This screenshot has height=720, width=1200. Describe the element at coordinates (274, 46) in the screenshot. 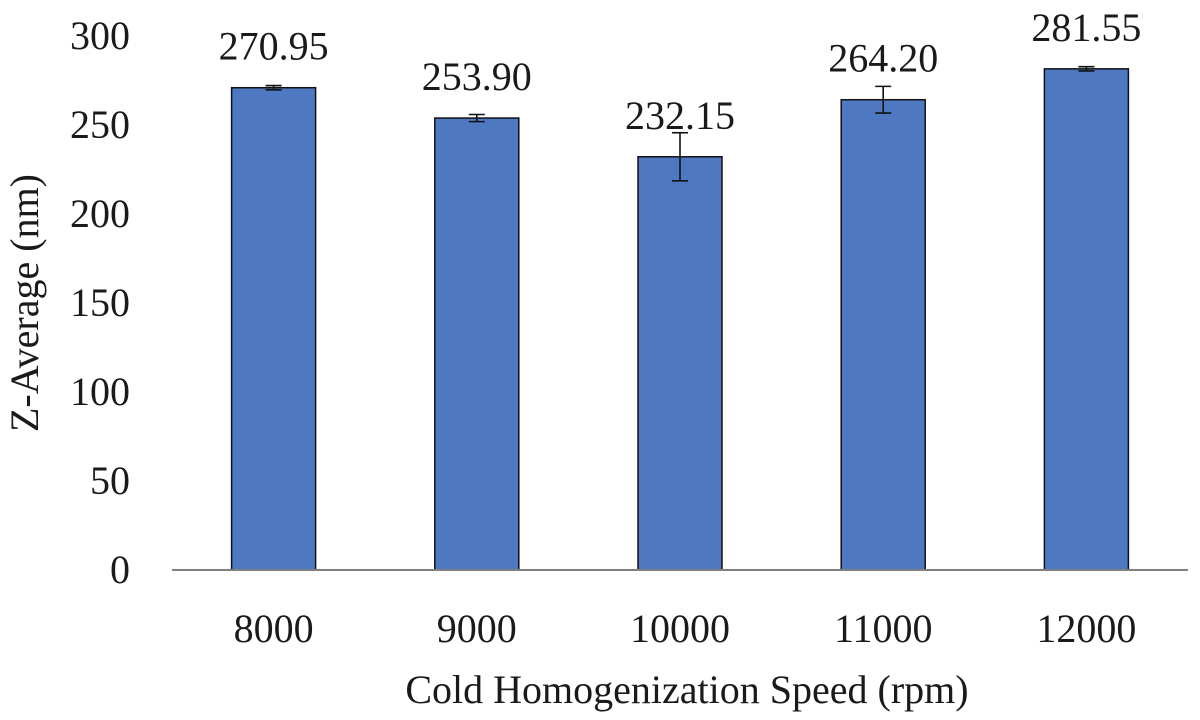

I see `data-label-8000: 270.95` at that location.